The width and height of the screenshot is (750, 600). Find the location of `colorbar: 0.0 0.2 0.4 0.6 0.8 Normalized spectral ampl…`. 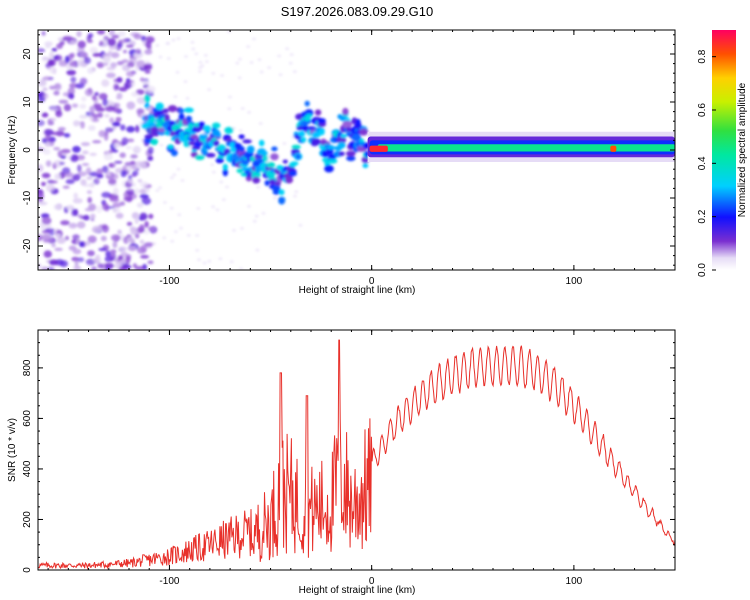

colorbar: 0.0 0.2 0.4 0.6 0.8 Normalized spectral ampl… is located at coordinates (722, 153).